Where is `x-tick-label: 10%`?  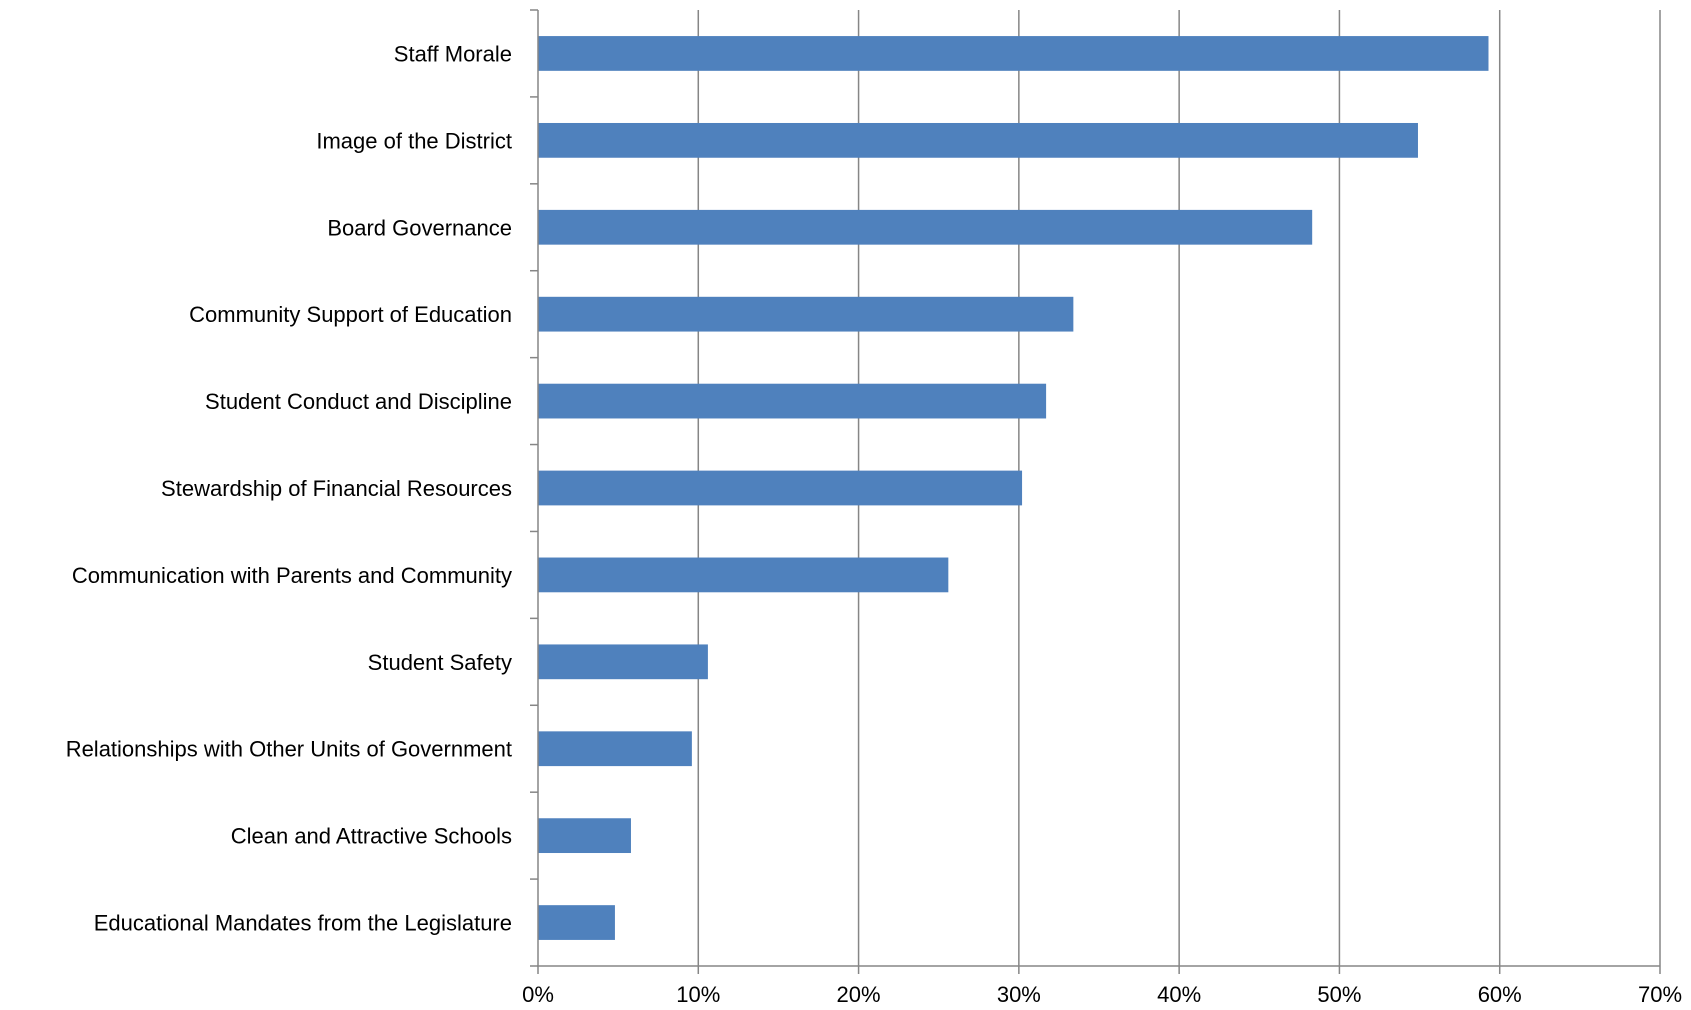 x-tick-label: 10% is located at coordinates (698, 994).